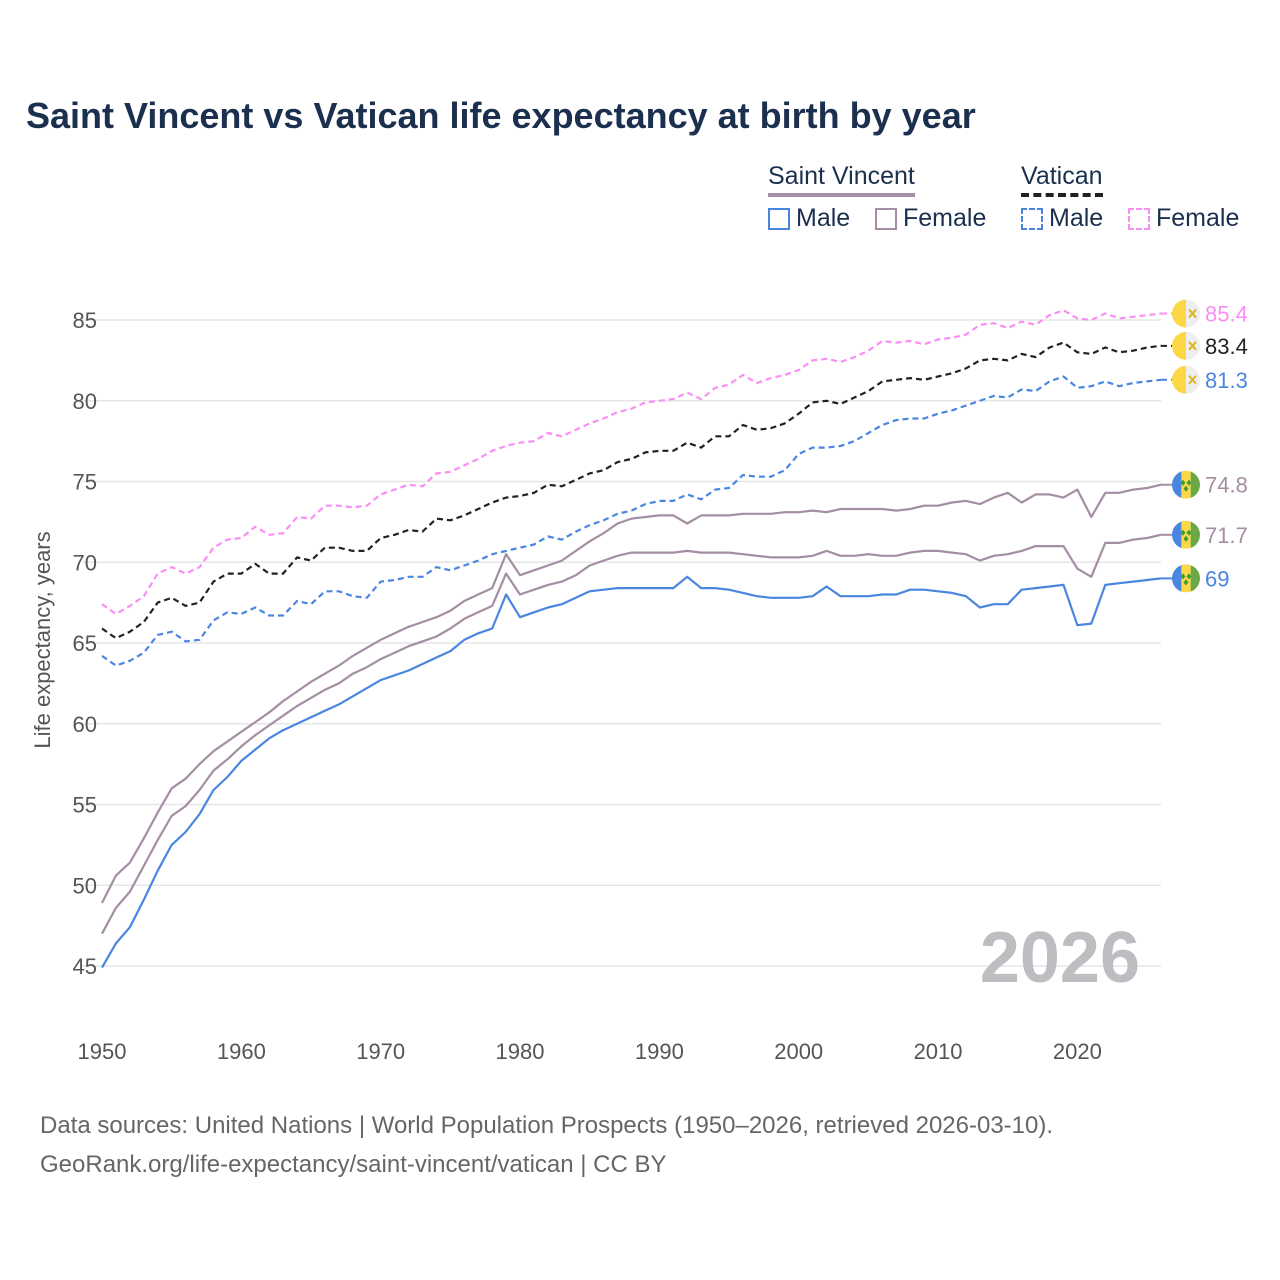  Describe the element at coordinates (85, 401) in the screenshot. I see `y-tick-label: 80` at that location.